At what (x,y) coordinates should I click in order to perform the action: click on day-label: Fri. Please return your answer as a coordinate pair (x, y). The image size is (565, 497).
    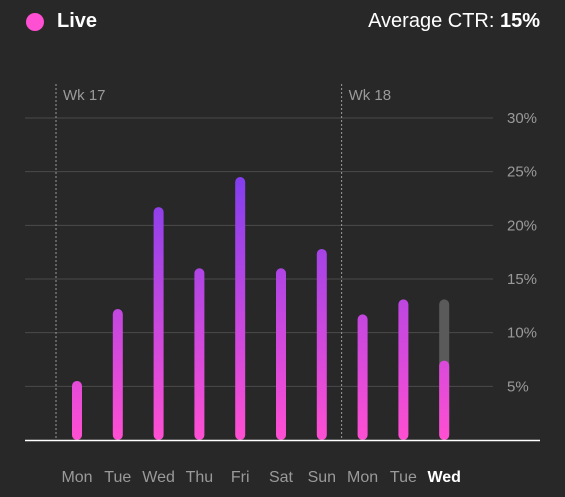
    Looking at the image, I should click on (240, 477).